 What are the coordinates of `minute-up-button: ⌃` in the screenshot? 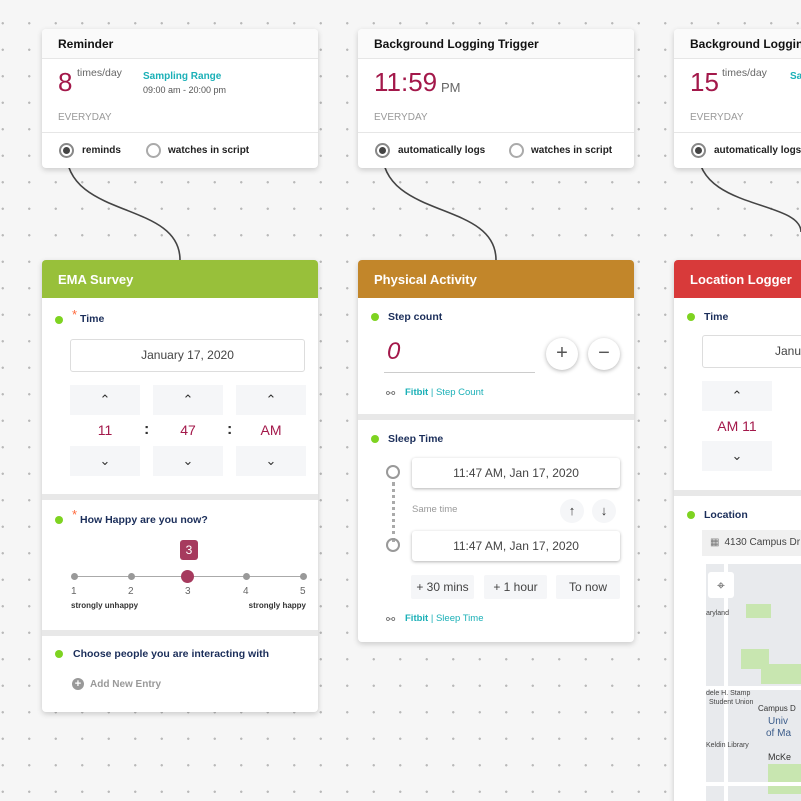 It's located at (188, 400).